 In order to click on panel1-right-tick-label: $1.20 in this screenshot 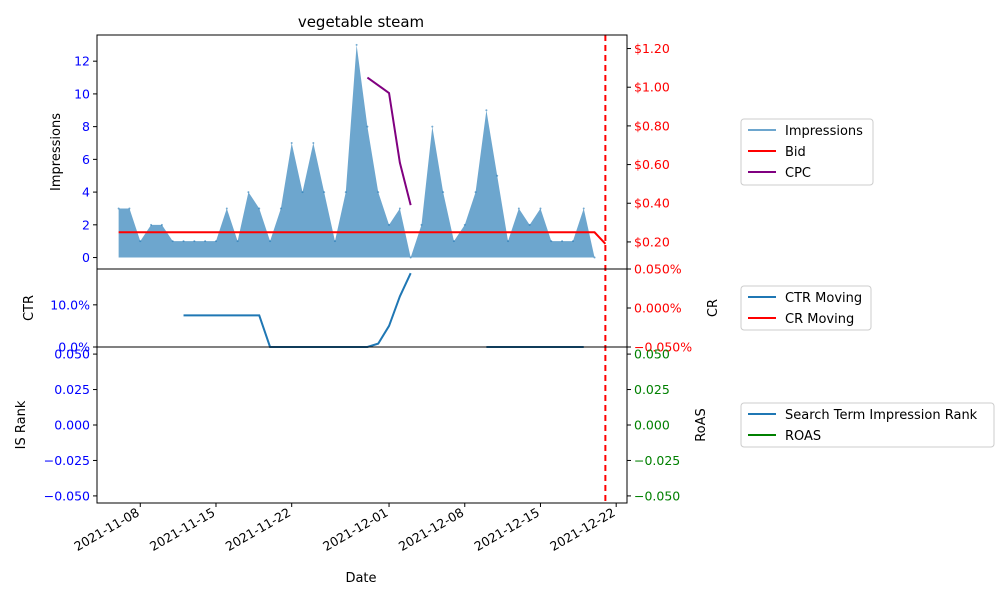, I will do `click(652, 48)`.